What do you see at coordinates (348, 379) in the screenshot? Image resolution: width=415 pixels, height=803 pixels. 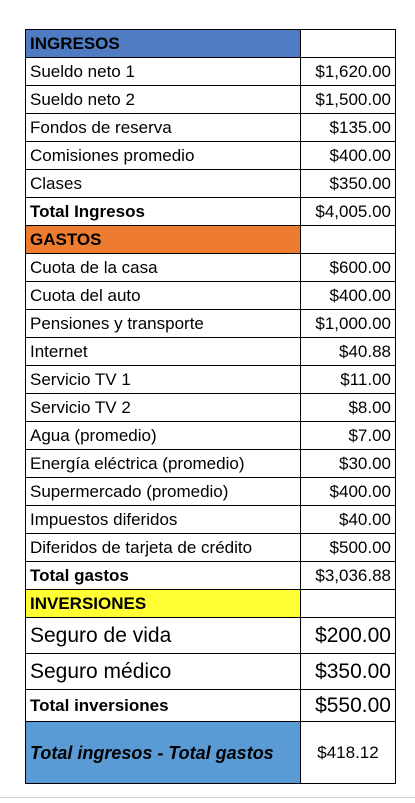 I see `row-amount: $11.00` at bounding box center [348, 379].